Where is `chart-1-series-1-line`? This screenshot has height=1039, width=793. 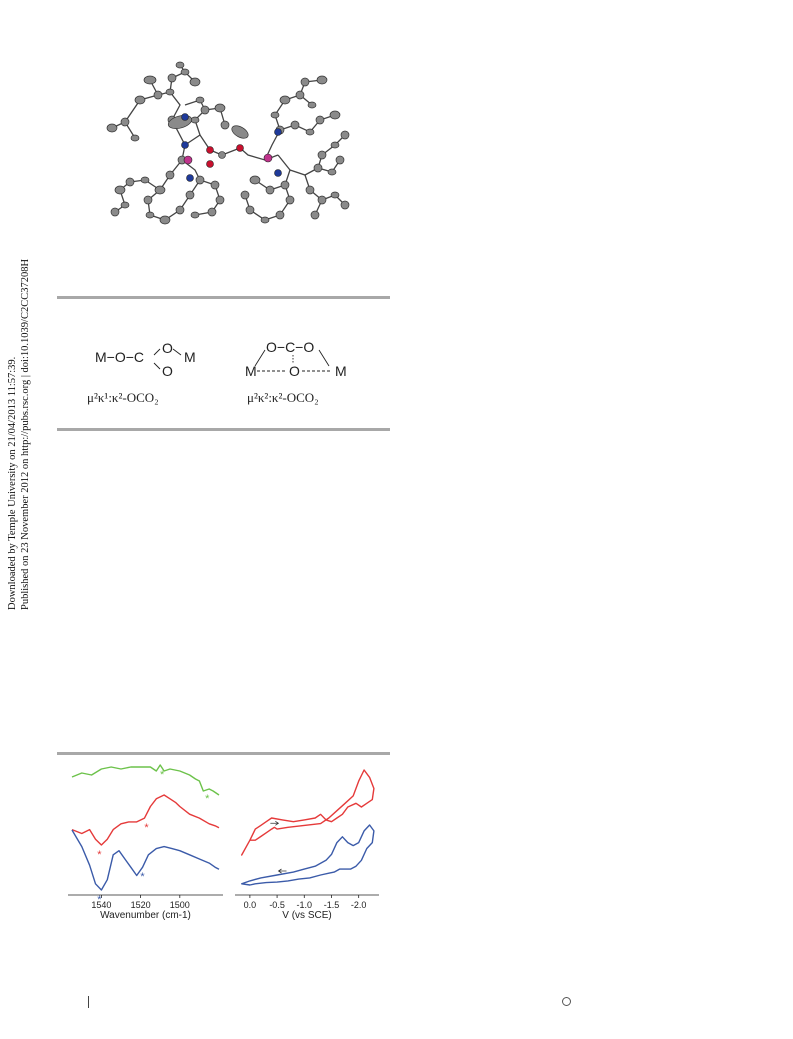 chart-1-series-1-line is located at coordinates (308, 855).